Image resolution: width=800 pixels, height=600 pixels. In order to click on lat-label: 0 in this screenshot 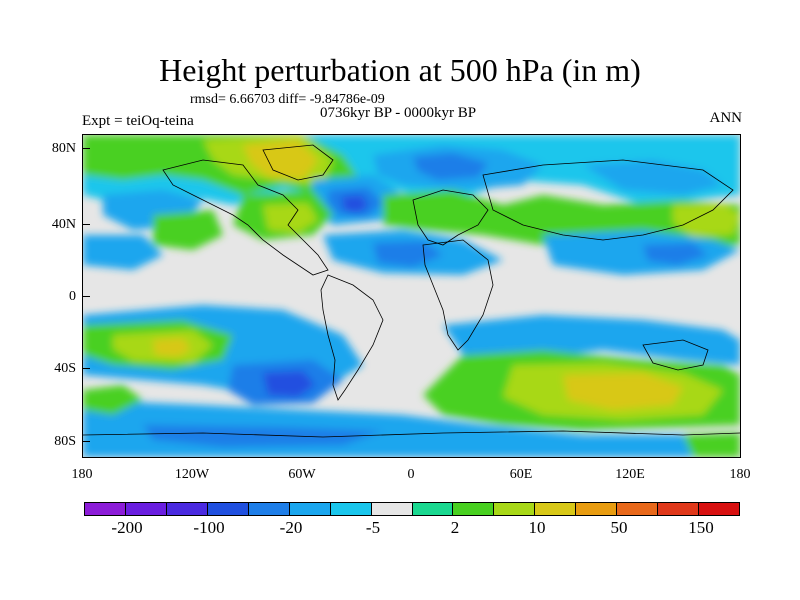, I will do `click(72, 296)`.